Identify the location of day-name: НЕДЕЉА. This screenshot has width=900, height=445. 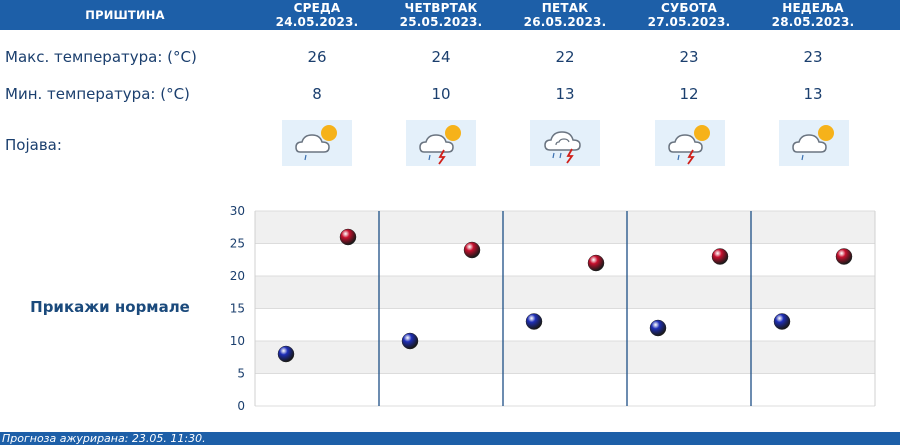
(813, 8).